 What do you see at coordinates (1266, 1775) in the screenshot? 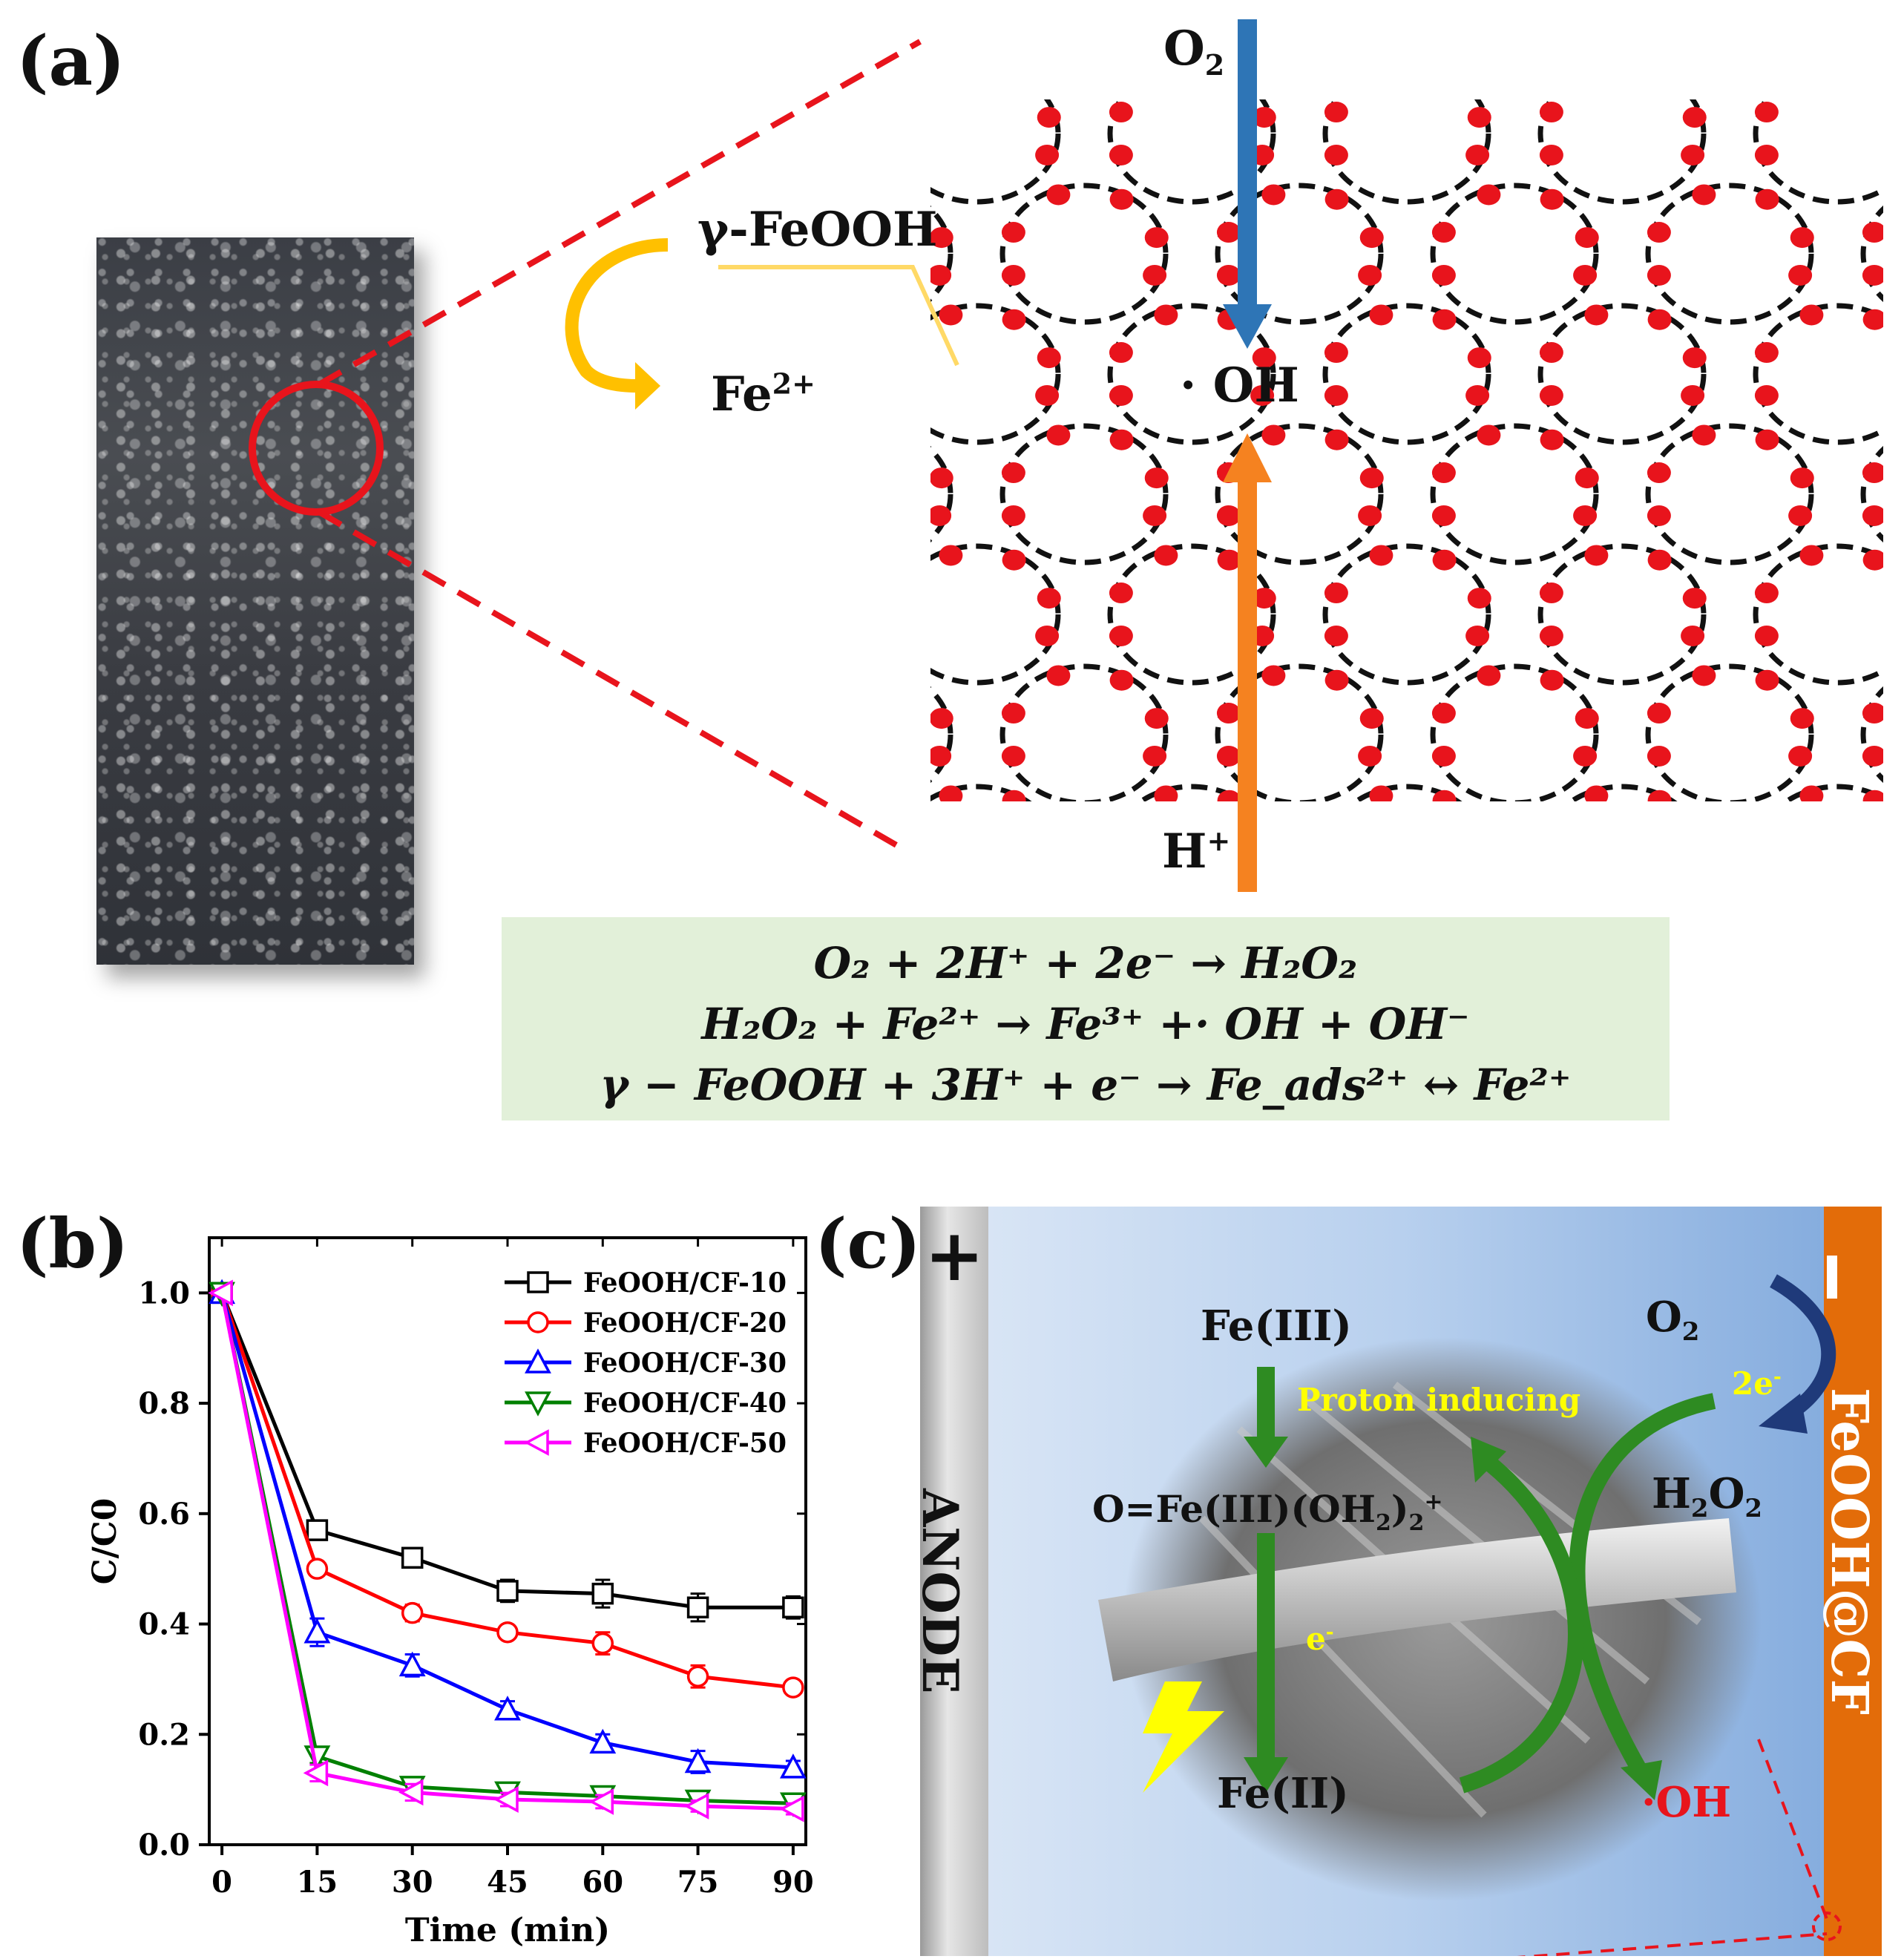
I see `arrow-complex-to-fe2-head` at bounding box center [1266, 1775].